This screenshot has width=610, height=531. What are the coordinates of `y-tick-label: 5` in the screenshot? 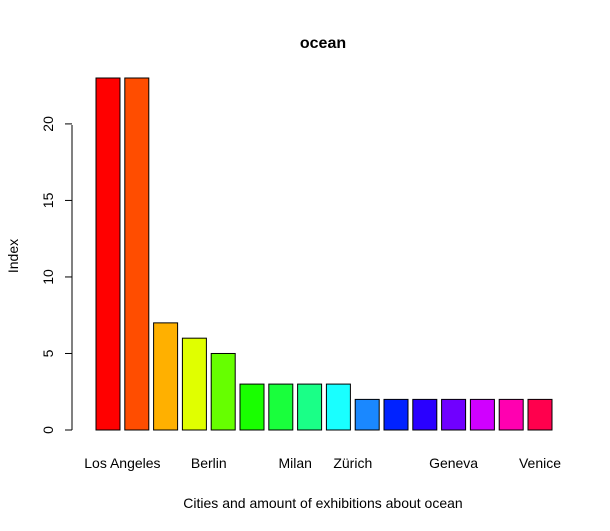 It's located at (48, 353).